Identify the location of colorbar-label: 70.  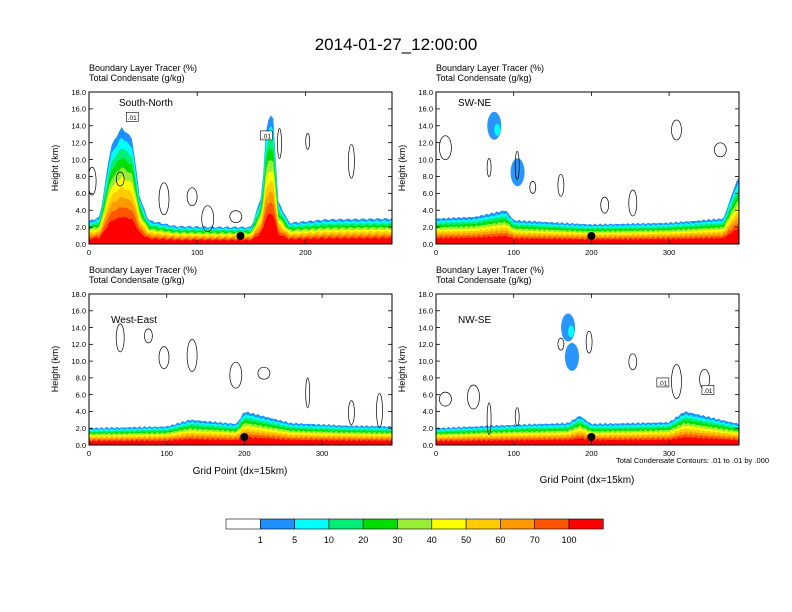
(535, 540).